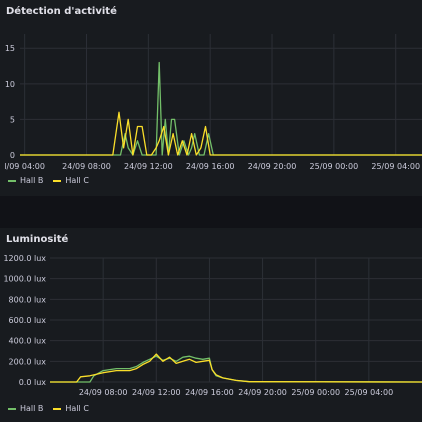 The image size is (422, 422). What do you see at coordinates (24, 166) in the screenshot?
I see `x-tick-label: l/09 04:00` at bounding box center [24, 166].